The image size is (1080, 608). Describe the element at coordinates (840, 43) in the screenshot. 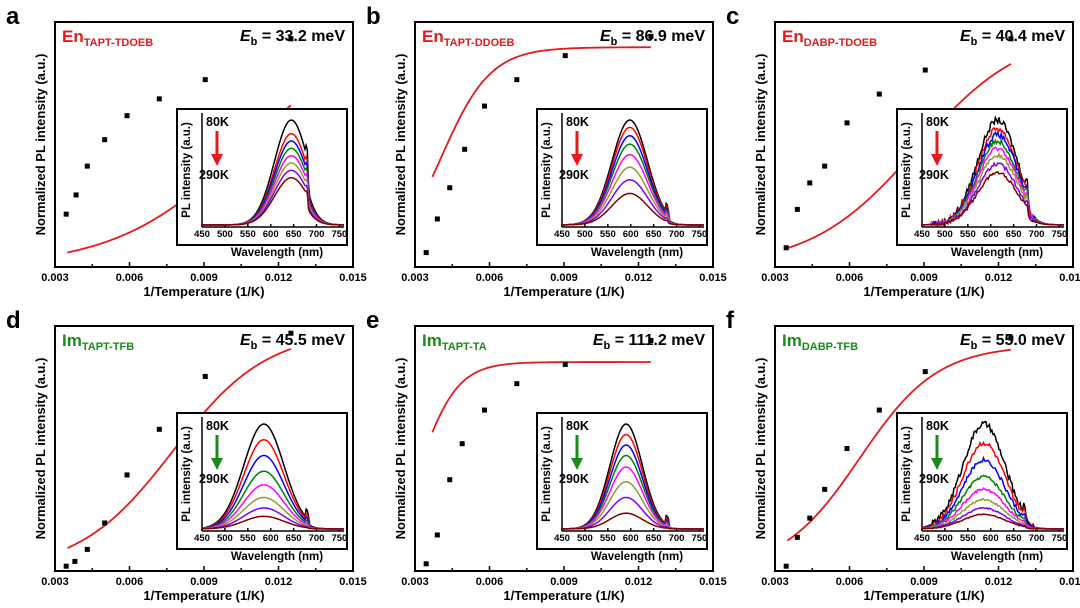

I see `sample-subscript: DABP-TDOEB` at that location.